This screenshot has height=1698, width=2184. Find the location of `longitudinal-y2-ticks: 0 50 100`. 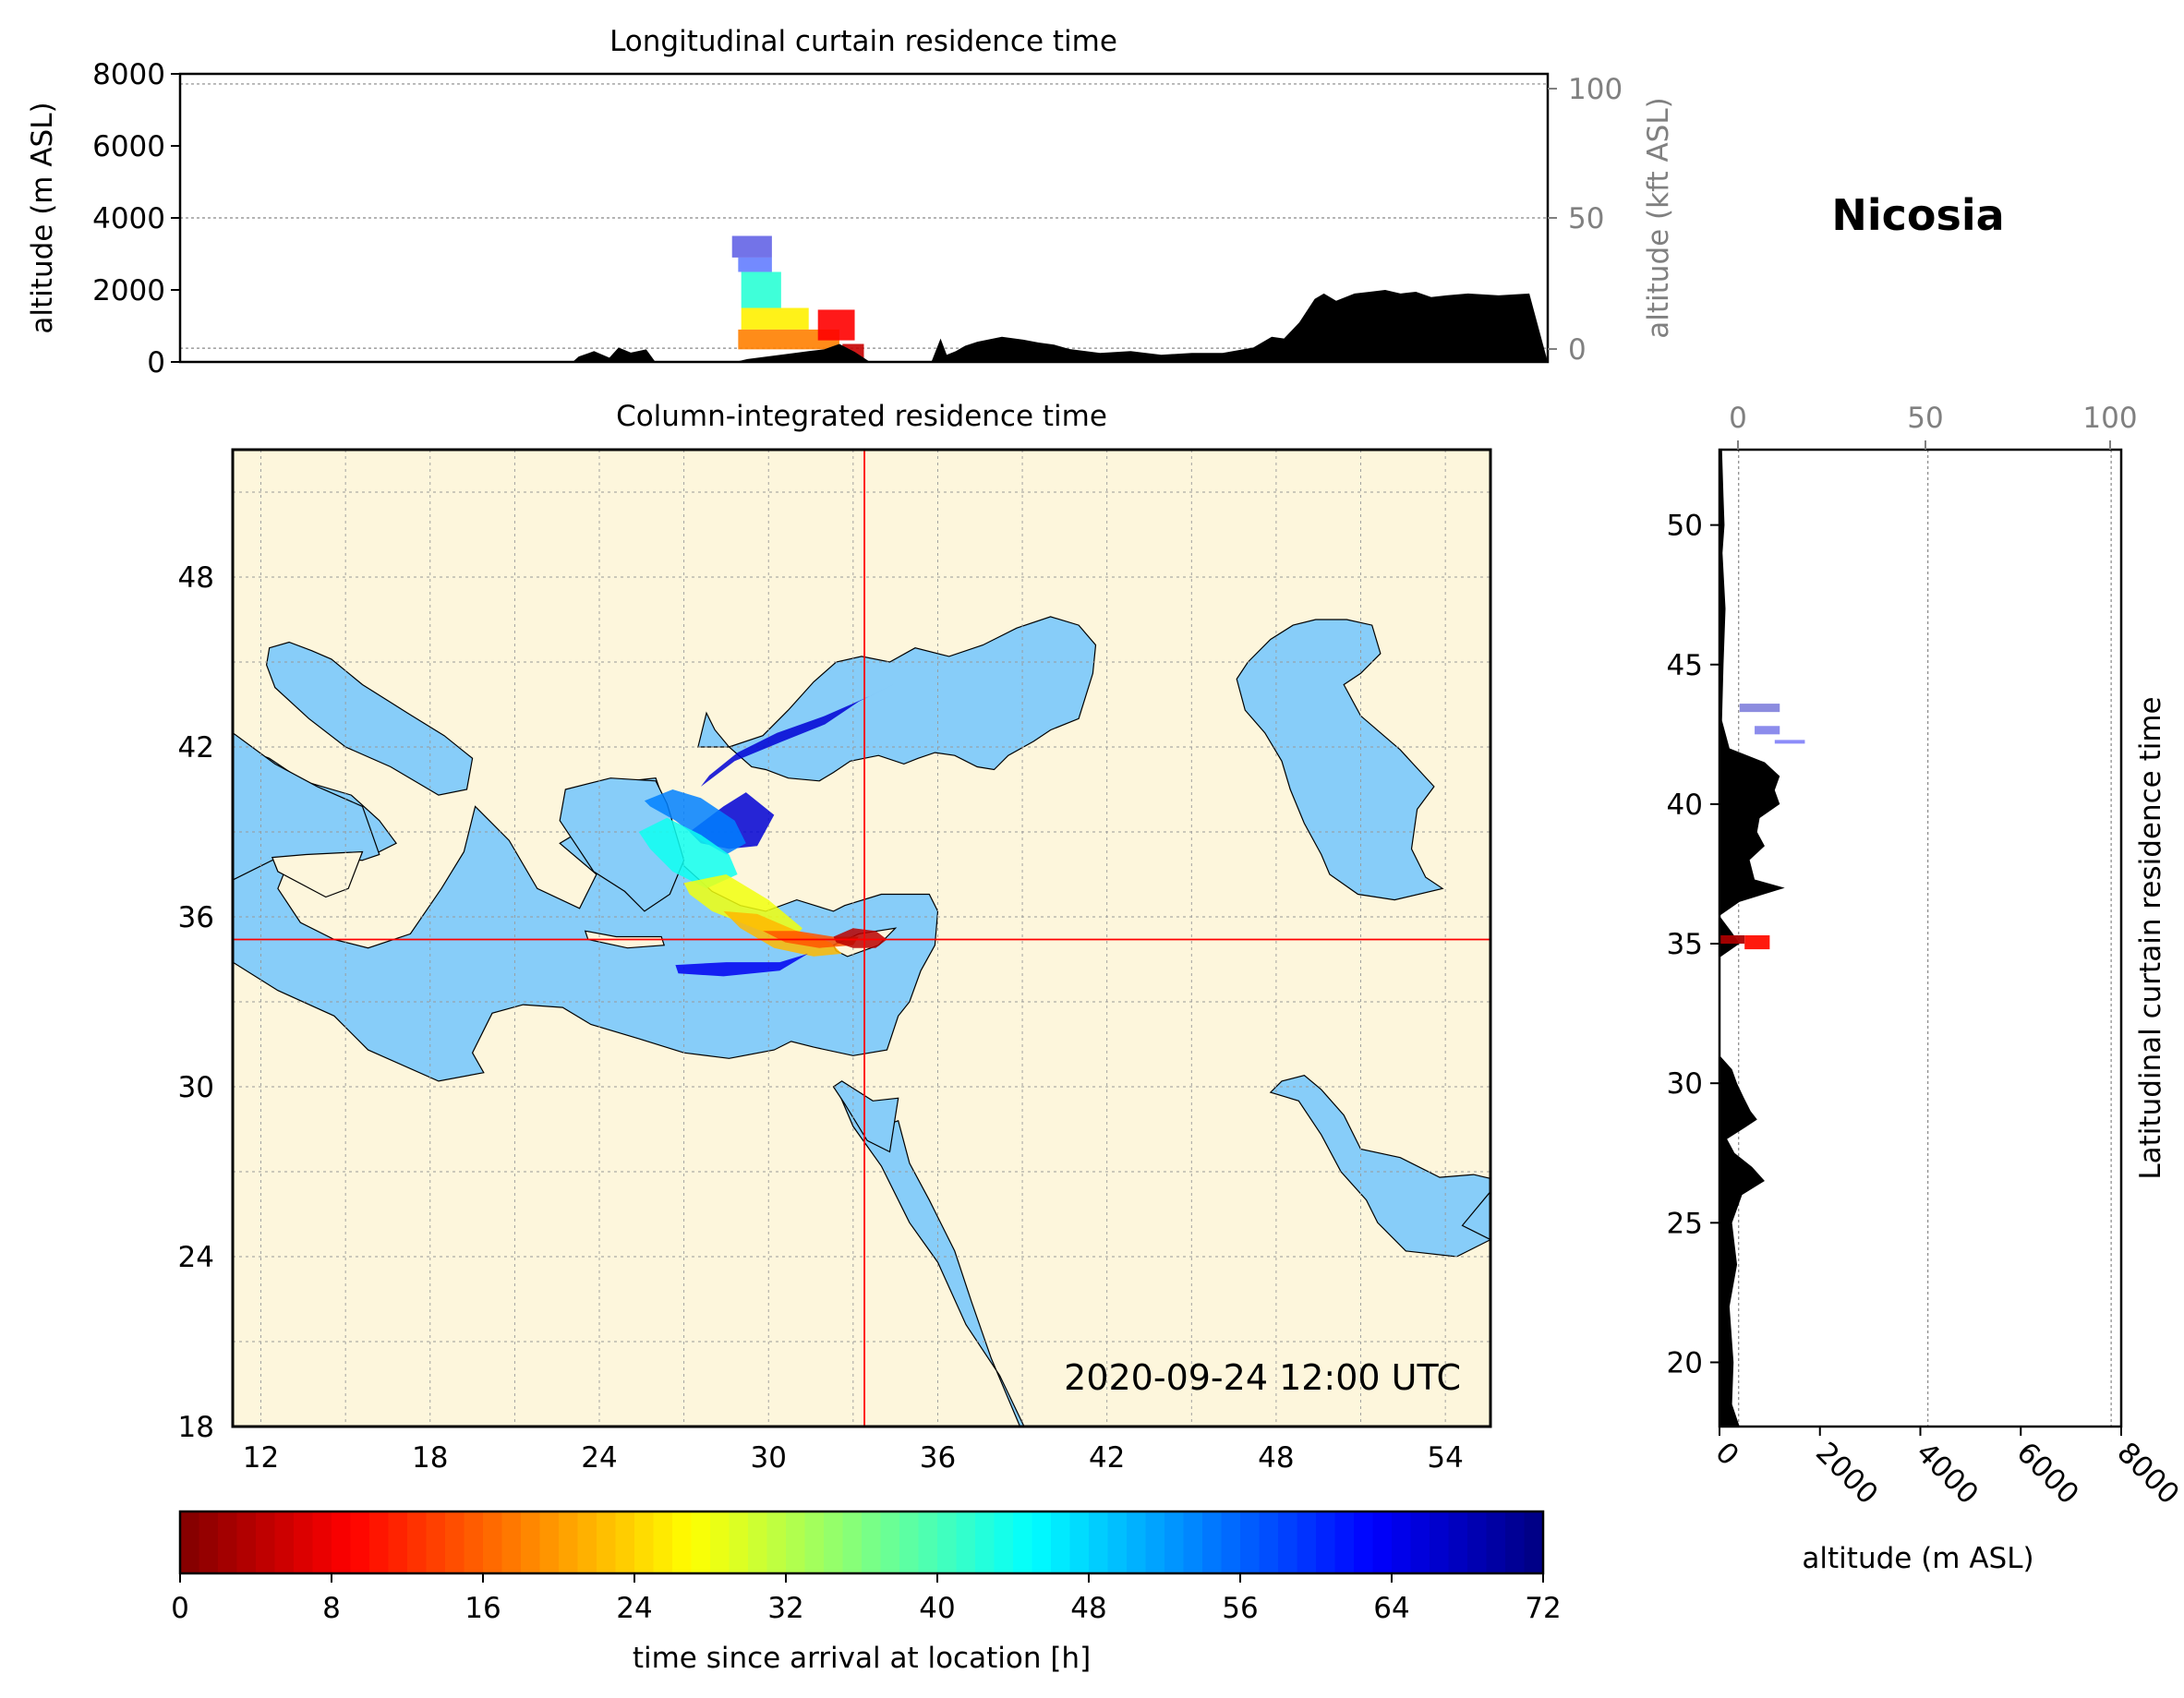

longitudinal-y2-ticks: 0 50 100 is located at coordinates (1585, 220).